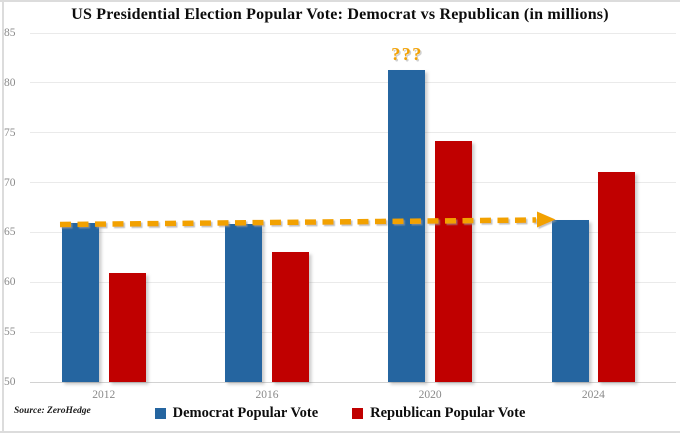  Describe the element at coordinates (10, 382) in the screenshot. I see `y-axis-tick-50: 50` at that location.